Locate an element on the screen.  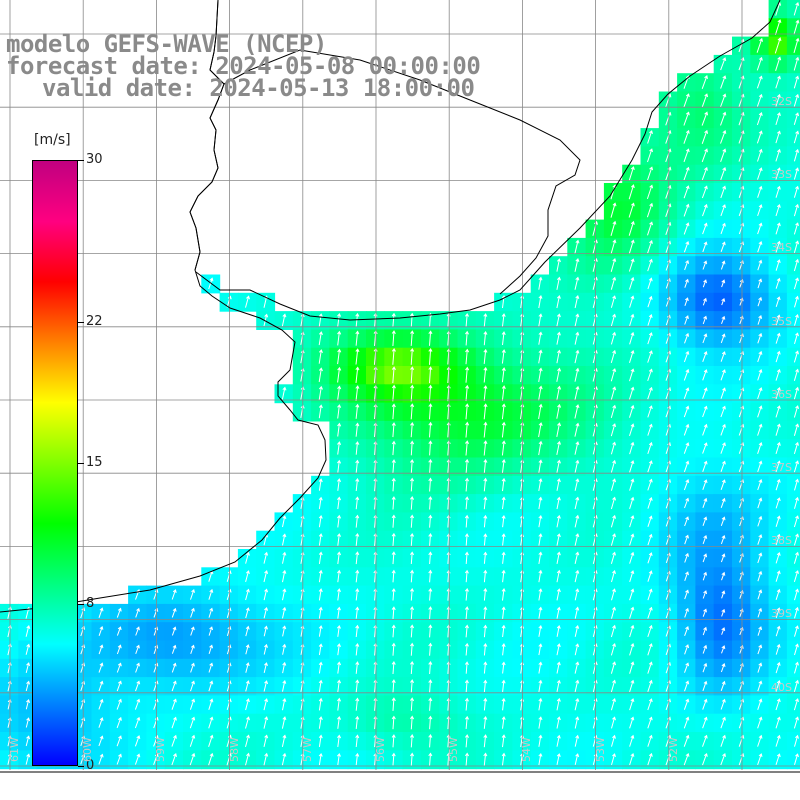
forecast-date: forecast date: 2024-05-08 00:00:00 is located at coordinates (243, 66).